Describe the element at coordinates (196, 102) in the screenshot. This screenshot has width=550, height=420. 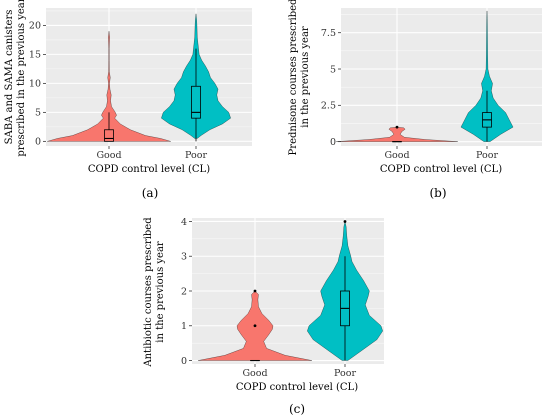
I see `box-a-poor` at that location.